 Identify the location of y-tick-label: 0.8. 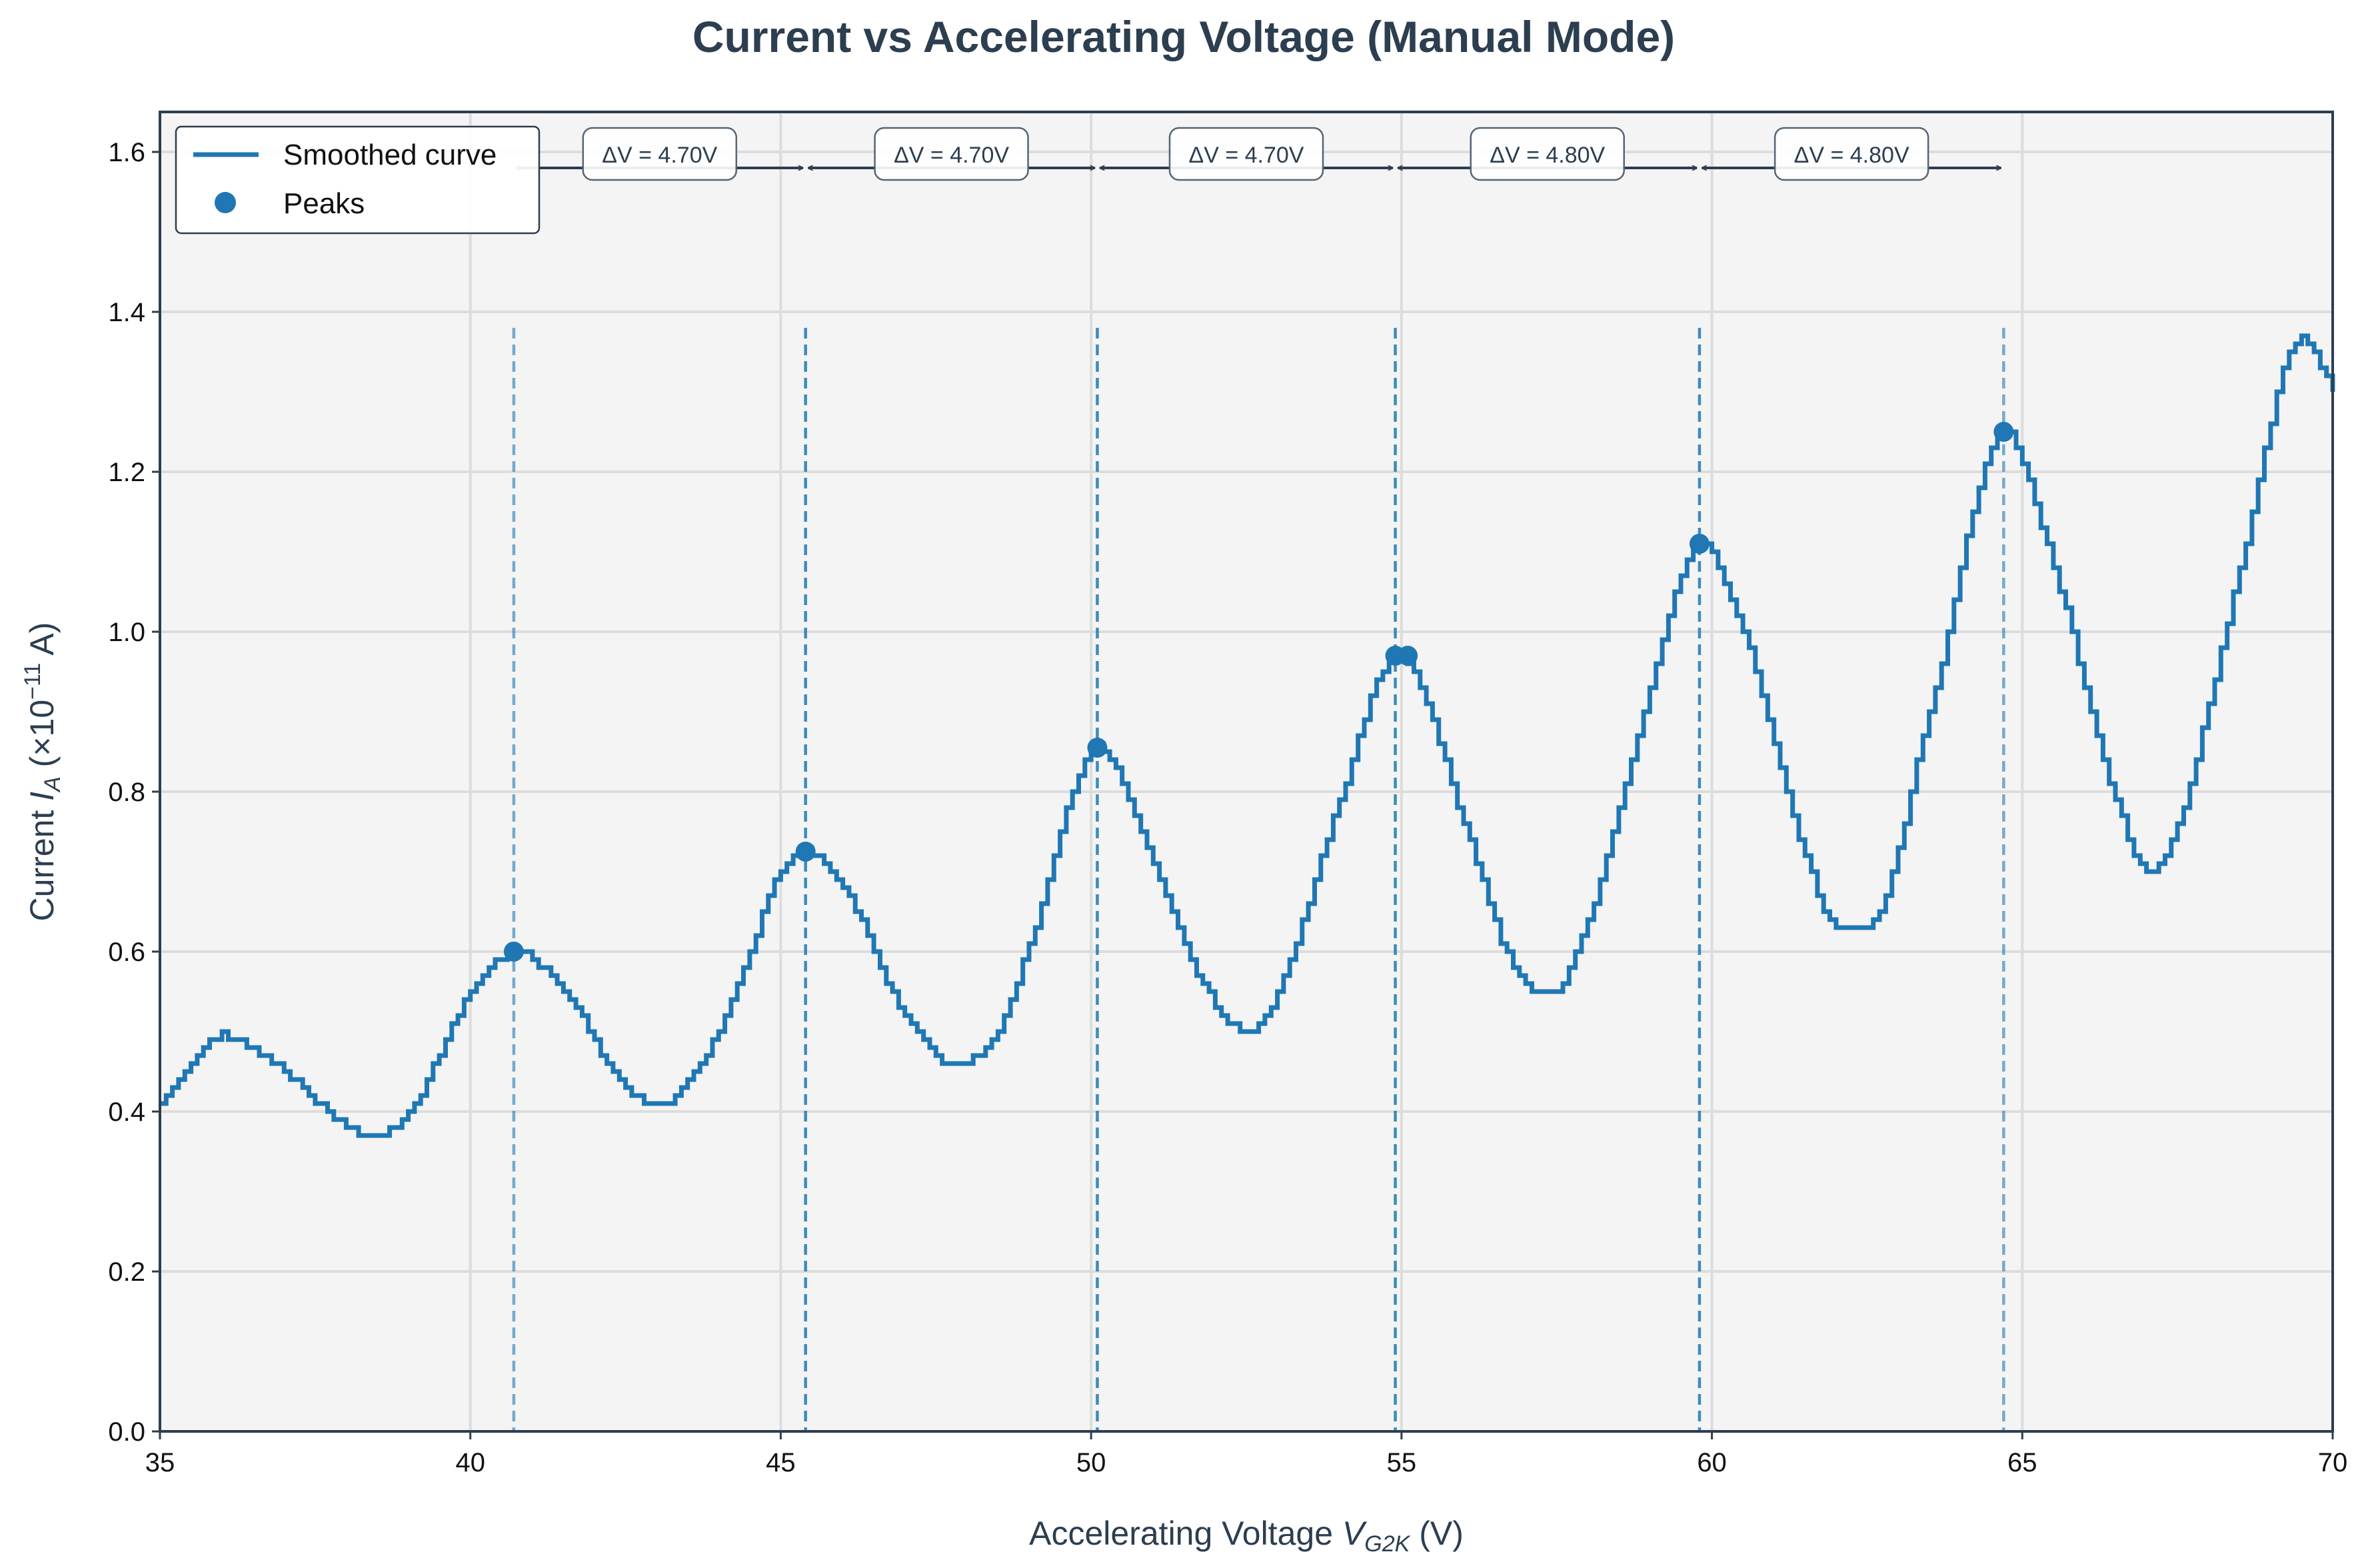
(126, 793).